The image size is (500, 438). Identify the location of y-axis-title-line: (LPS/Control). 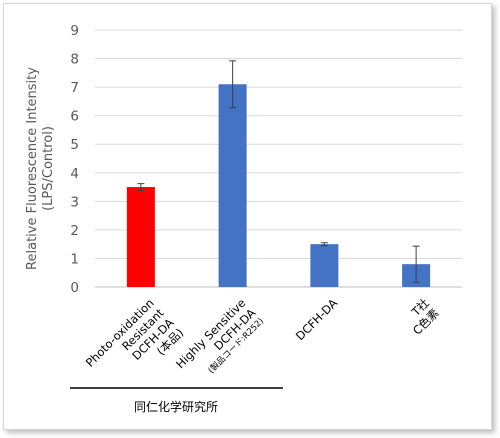
(48, 168).